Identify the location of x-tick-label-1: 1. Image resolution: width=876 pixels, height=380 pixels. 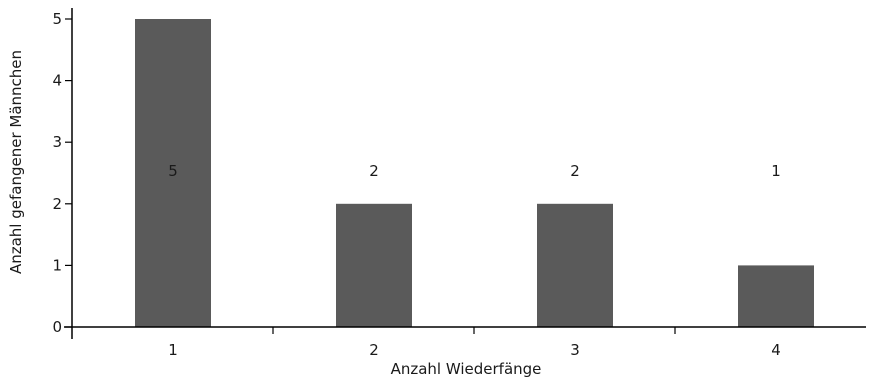
(173, 350).